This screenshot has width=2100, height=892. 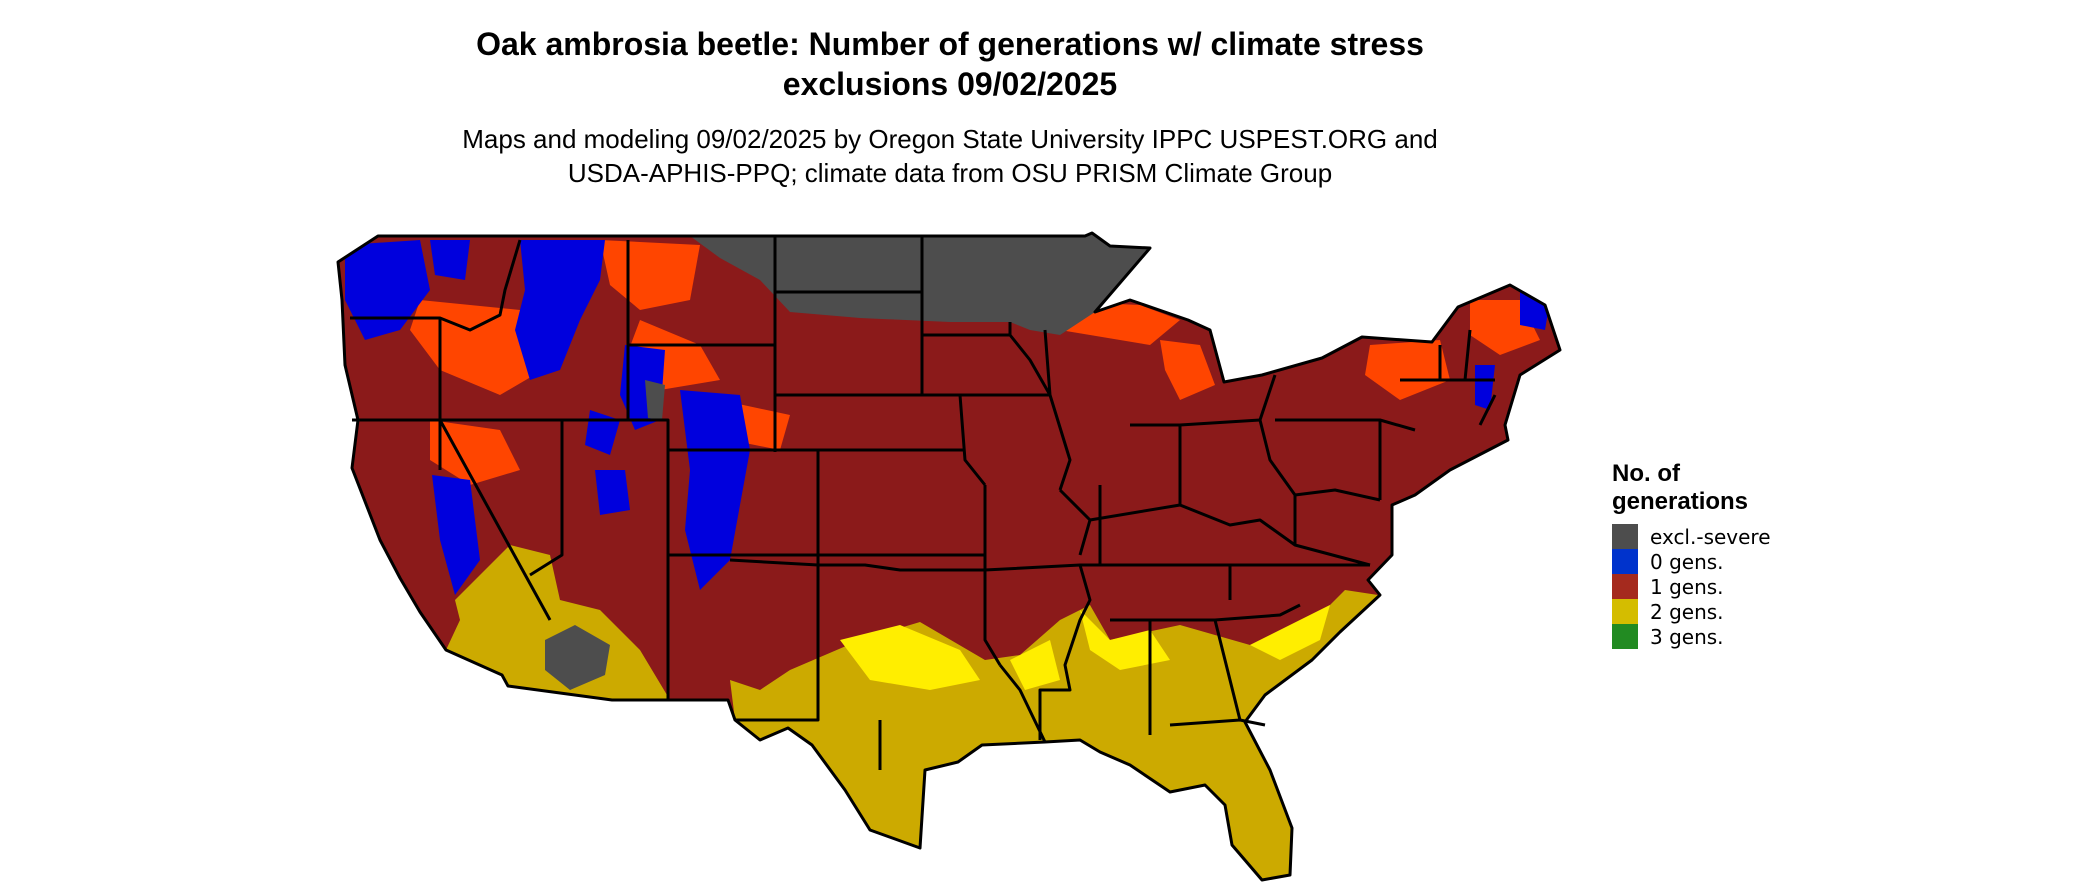 I want to click on legend-item-3-gens: 3 gens., so click(x=1691, y=636).